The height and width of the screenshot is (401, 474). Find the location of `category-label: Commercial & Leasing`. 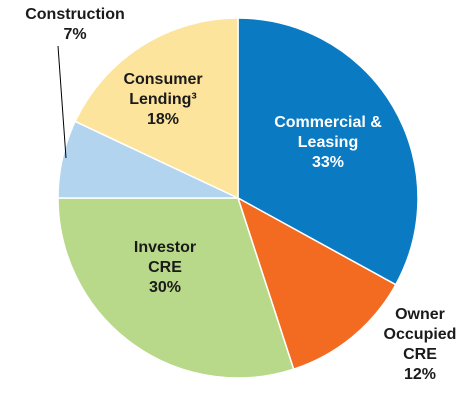

category-label: Commercial & Leasing is located at coordinates (328, 132).